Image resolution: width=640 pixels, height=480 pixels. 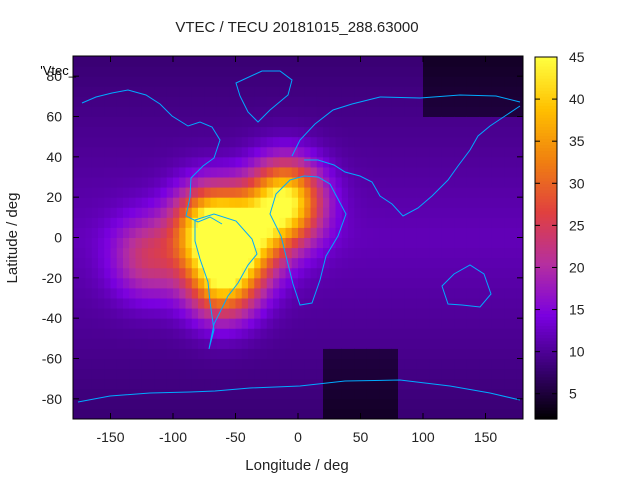 What do you see at coordinates (406, 155) in the screenshot?
I see `coastline-eurasia` at bounding box center [406, 155].